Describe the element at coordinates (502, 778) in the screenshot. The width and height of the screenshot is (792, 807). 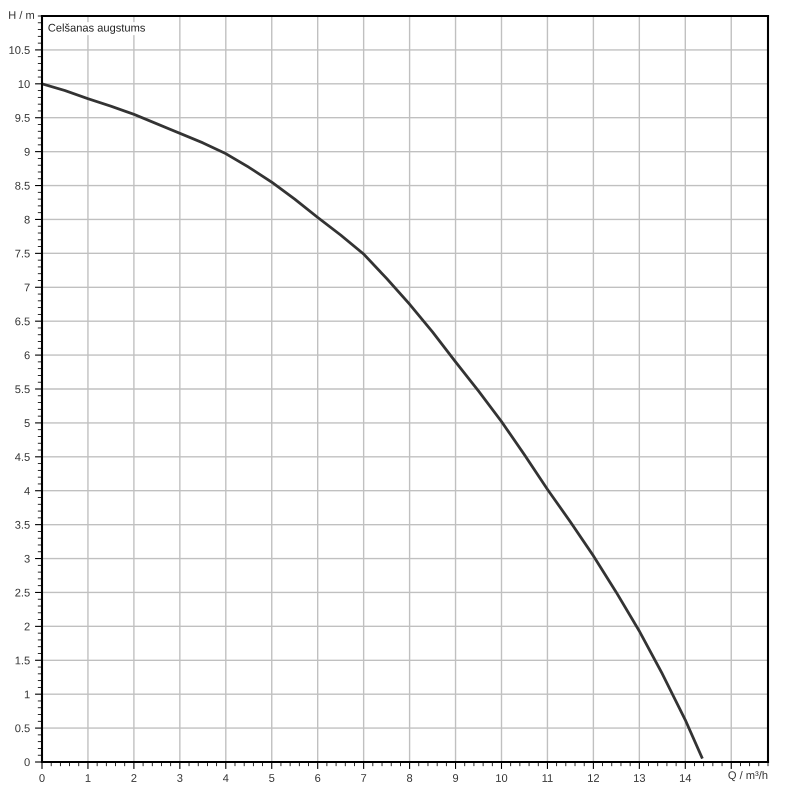
I see `x-tick-label: 10` at that location.